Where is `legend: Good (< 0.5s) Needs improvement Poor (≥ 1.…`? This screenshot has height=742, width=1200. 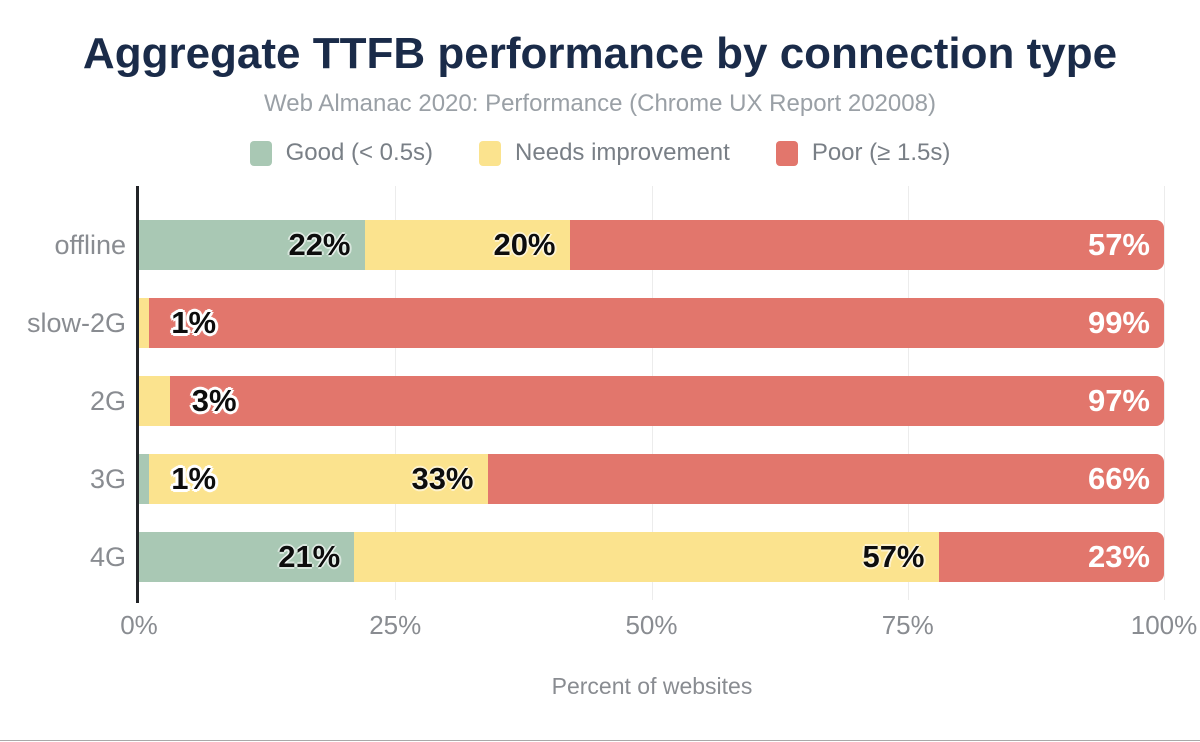
legend: Good (< 0.5s) Needs improvement Poor (≥ 1.… is located at coordinates (600, 153).